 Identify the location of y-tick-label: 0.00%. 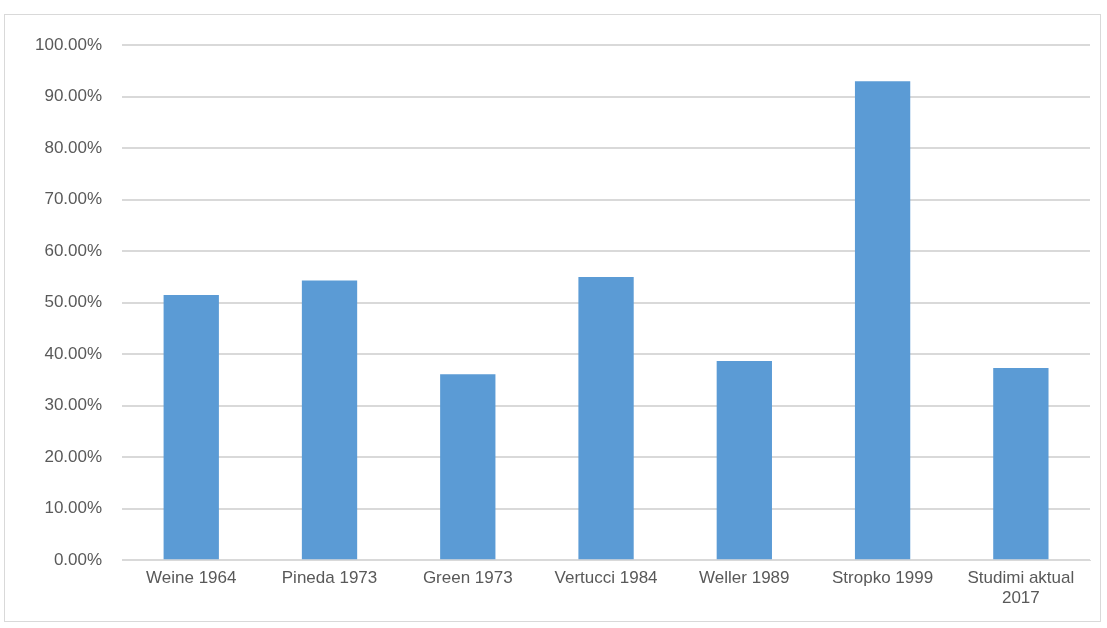
(78, 559).